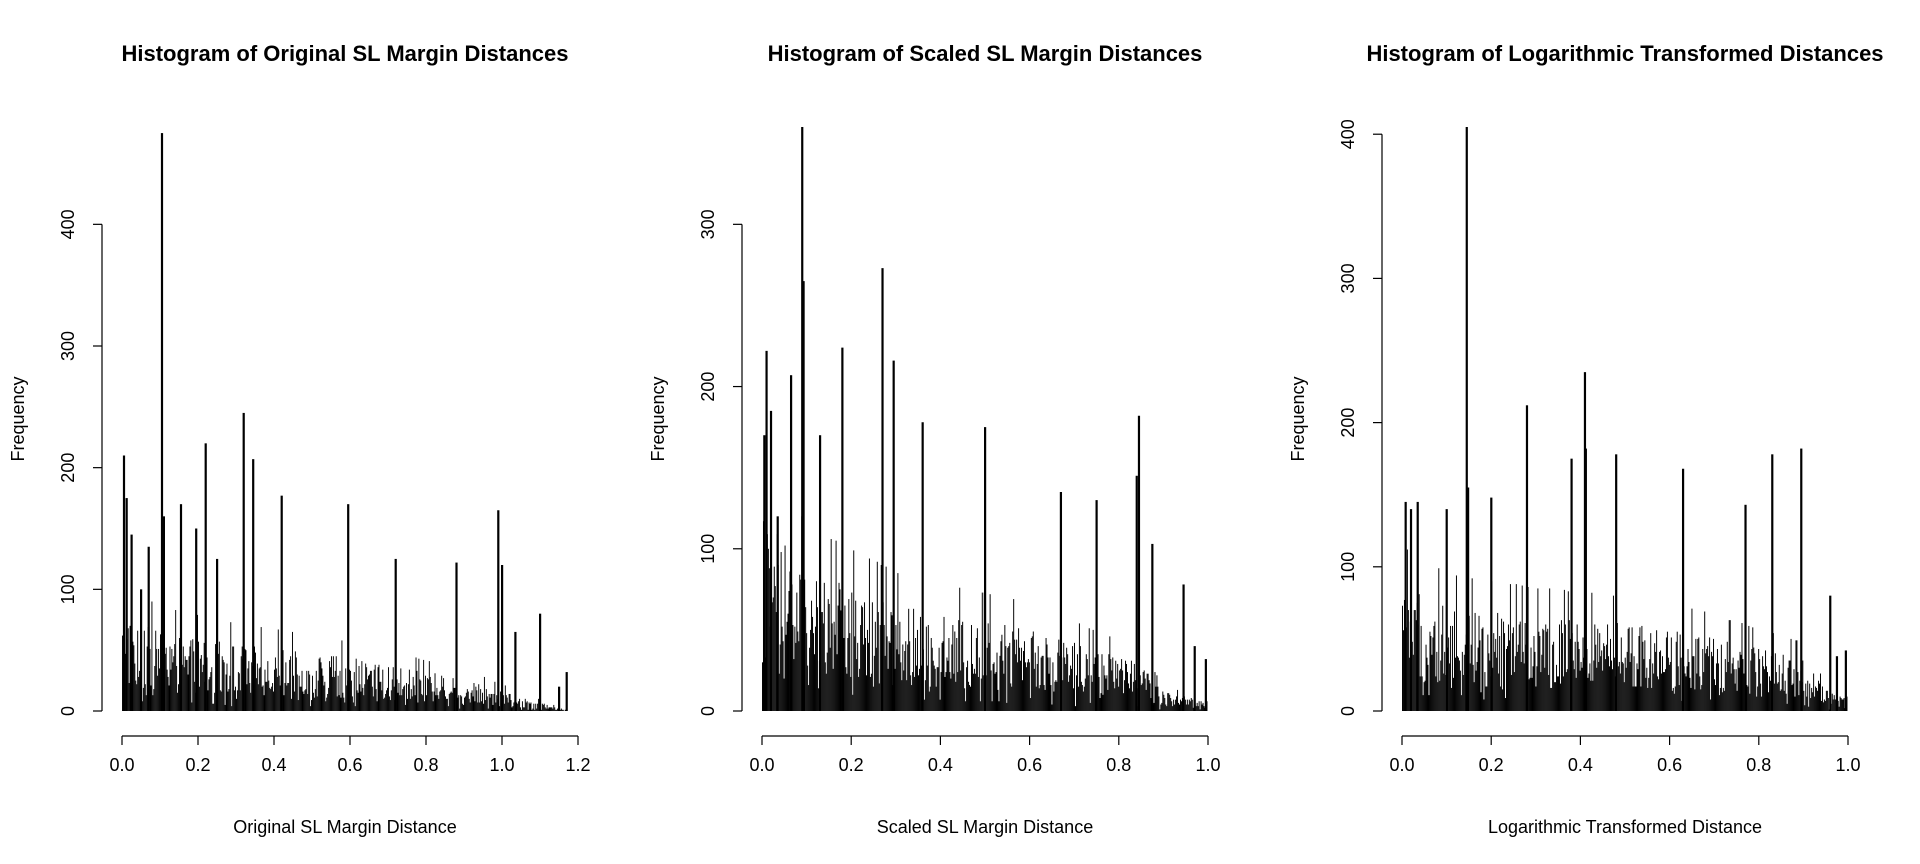 This screenshot has width=1920, height=864. Describe the element at coordinates (501, 765) in the screenshot. I see `x-tick-label: 1.0` at that location.